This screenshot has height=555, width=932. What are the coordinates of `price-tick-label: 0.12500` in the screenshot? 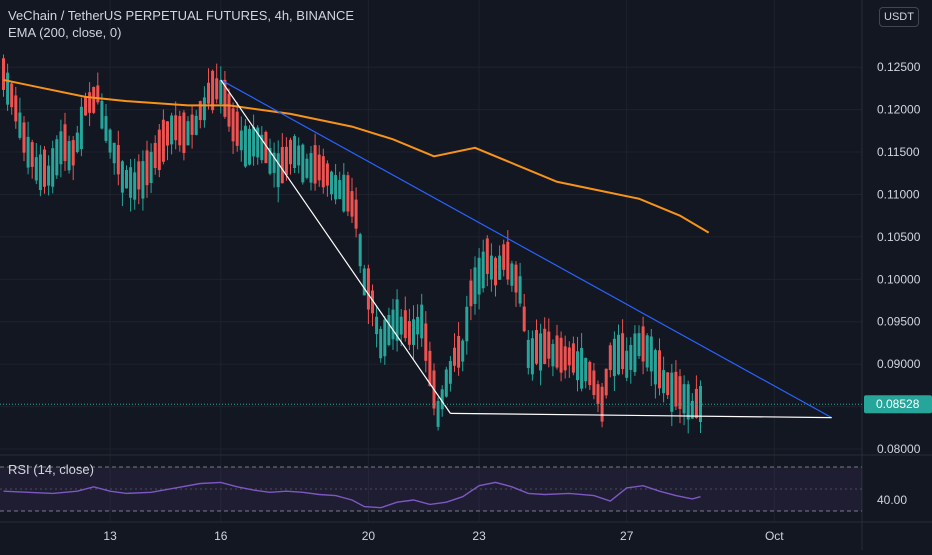 It's located at (899, 67).